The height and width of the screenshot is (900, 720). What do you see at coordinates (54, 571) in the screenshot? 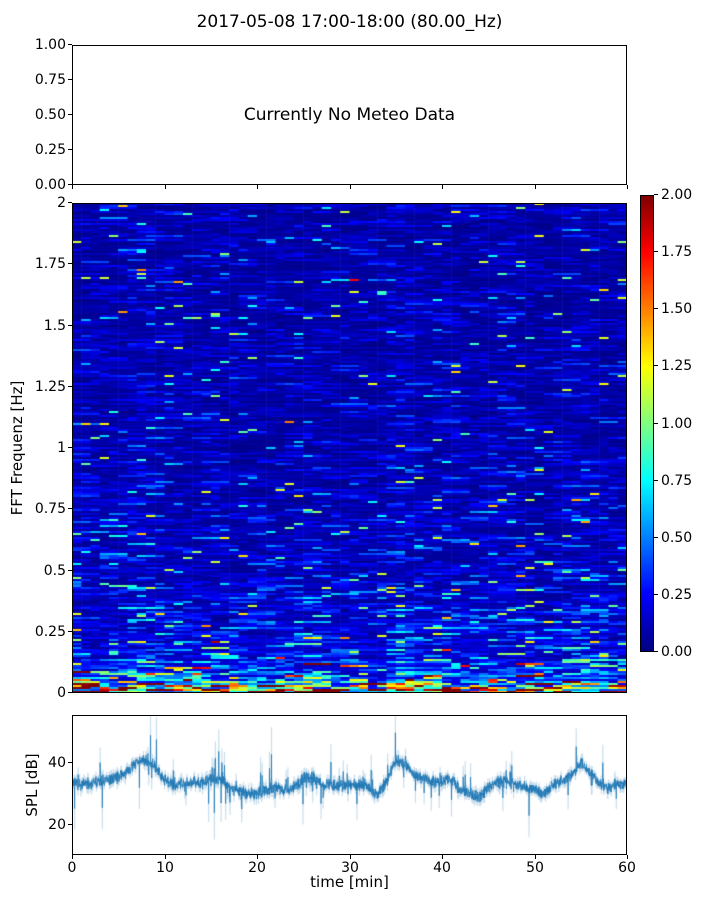
I see `tick-label: 0.5` at bounding box center [54, 571].